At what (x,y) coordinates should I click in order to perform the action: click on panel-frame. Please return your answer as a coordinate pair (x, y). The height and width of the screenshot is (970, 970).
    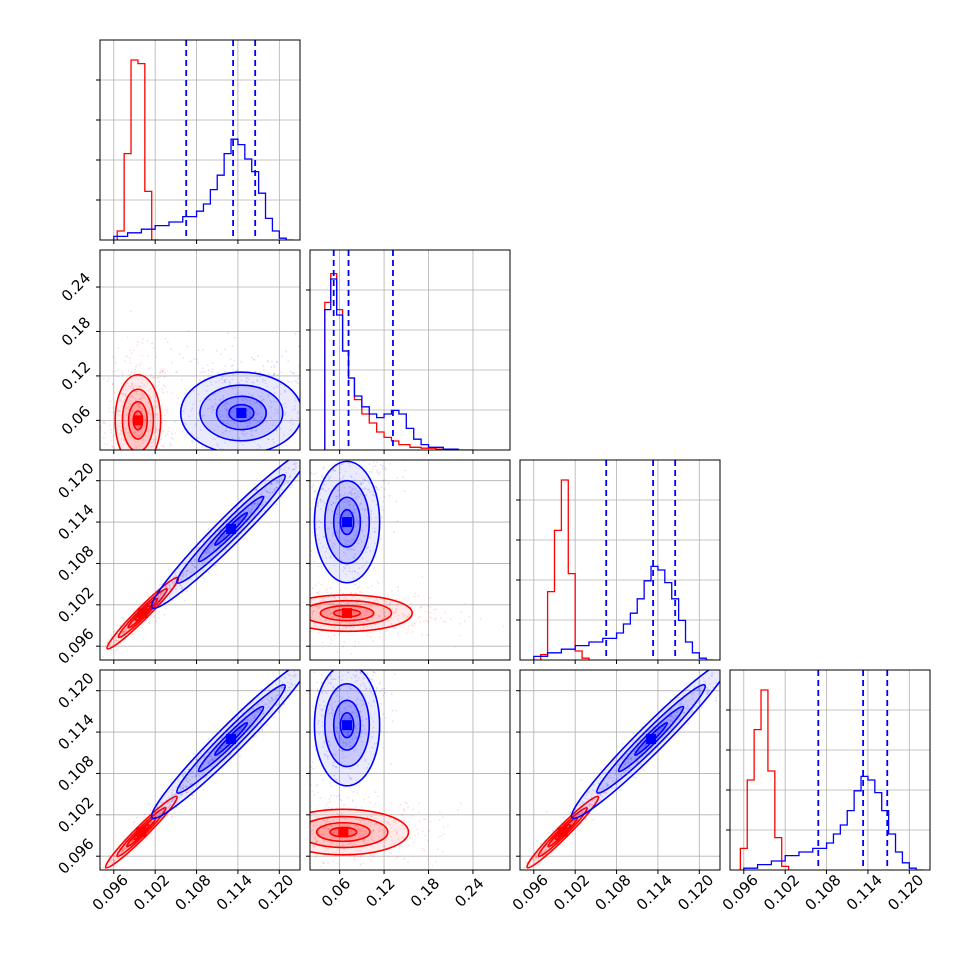
    Looking at the image, I should click on (200, 140).